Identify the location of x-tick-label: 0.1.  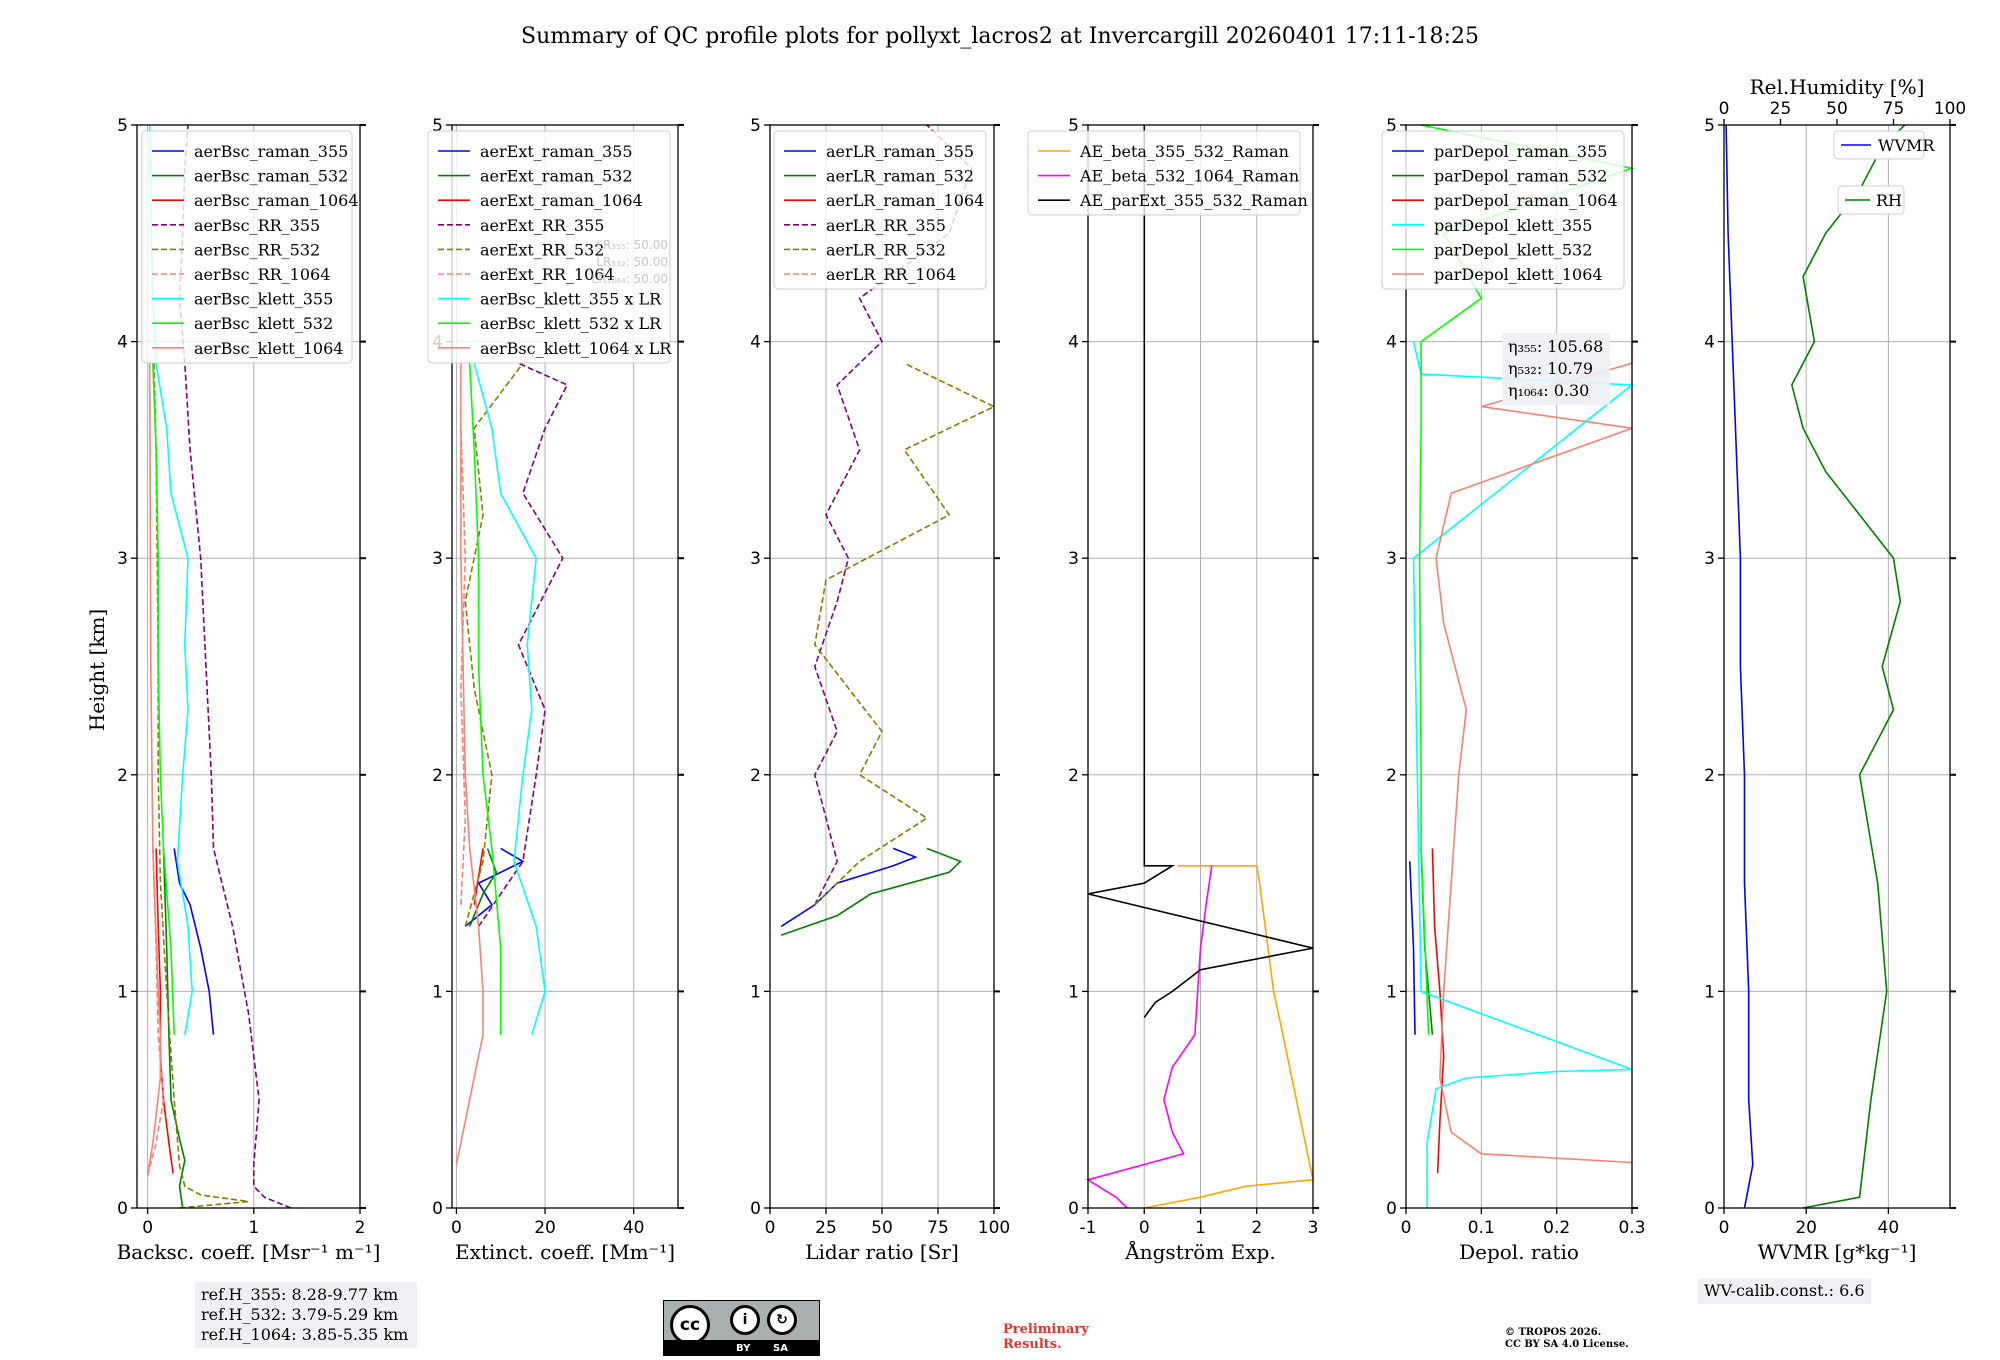
(1481, 1228).